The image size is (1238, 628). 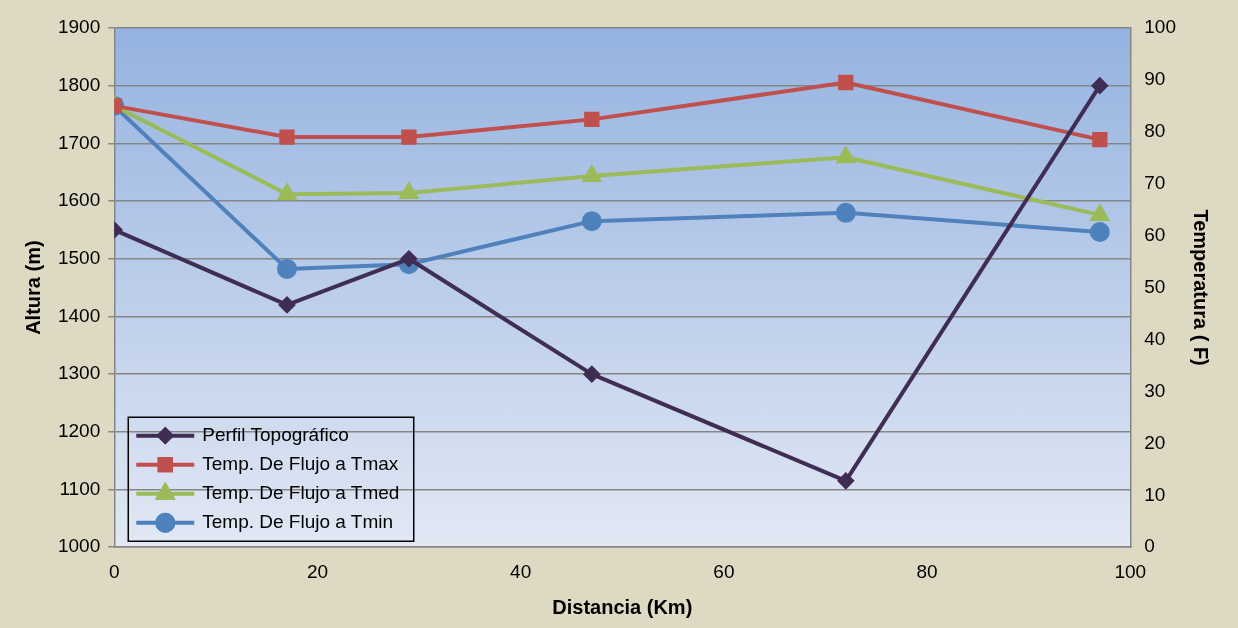 What do you see at coordinates (79, 27) in the screenshot?
I see `y-tick-label: 1900` at bounding box center [79, 27].